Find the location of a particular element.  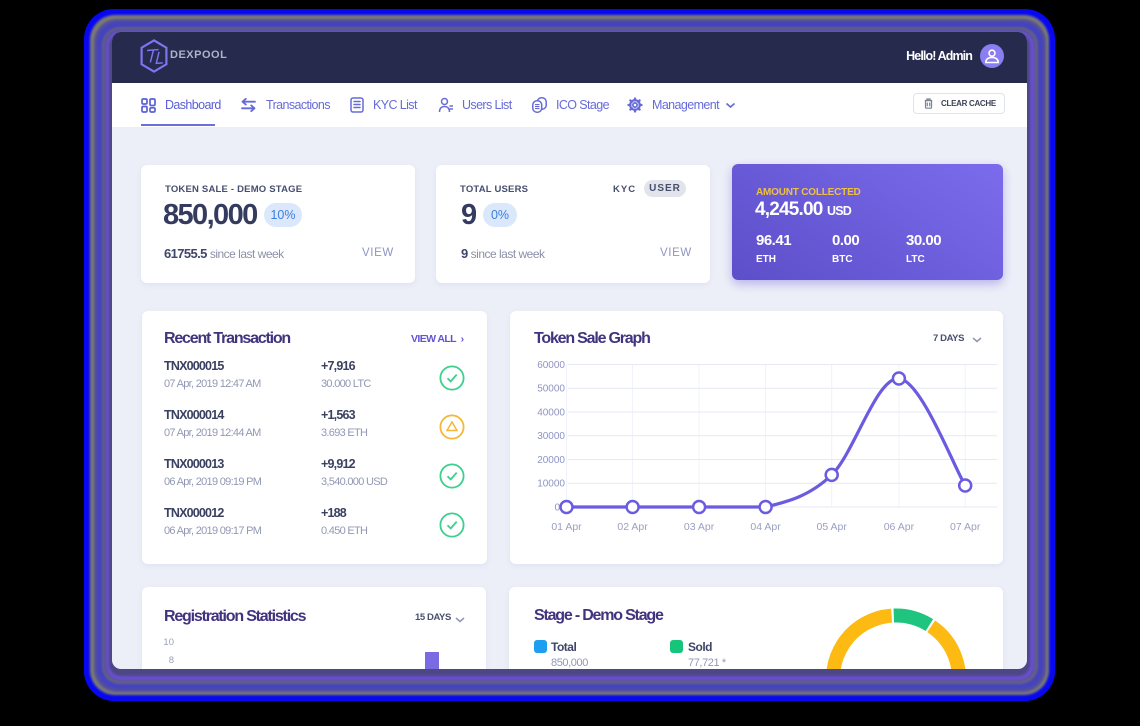

svg-text: 20000 is located at coordinates (551, 460).